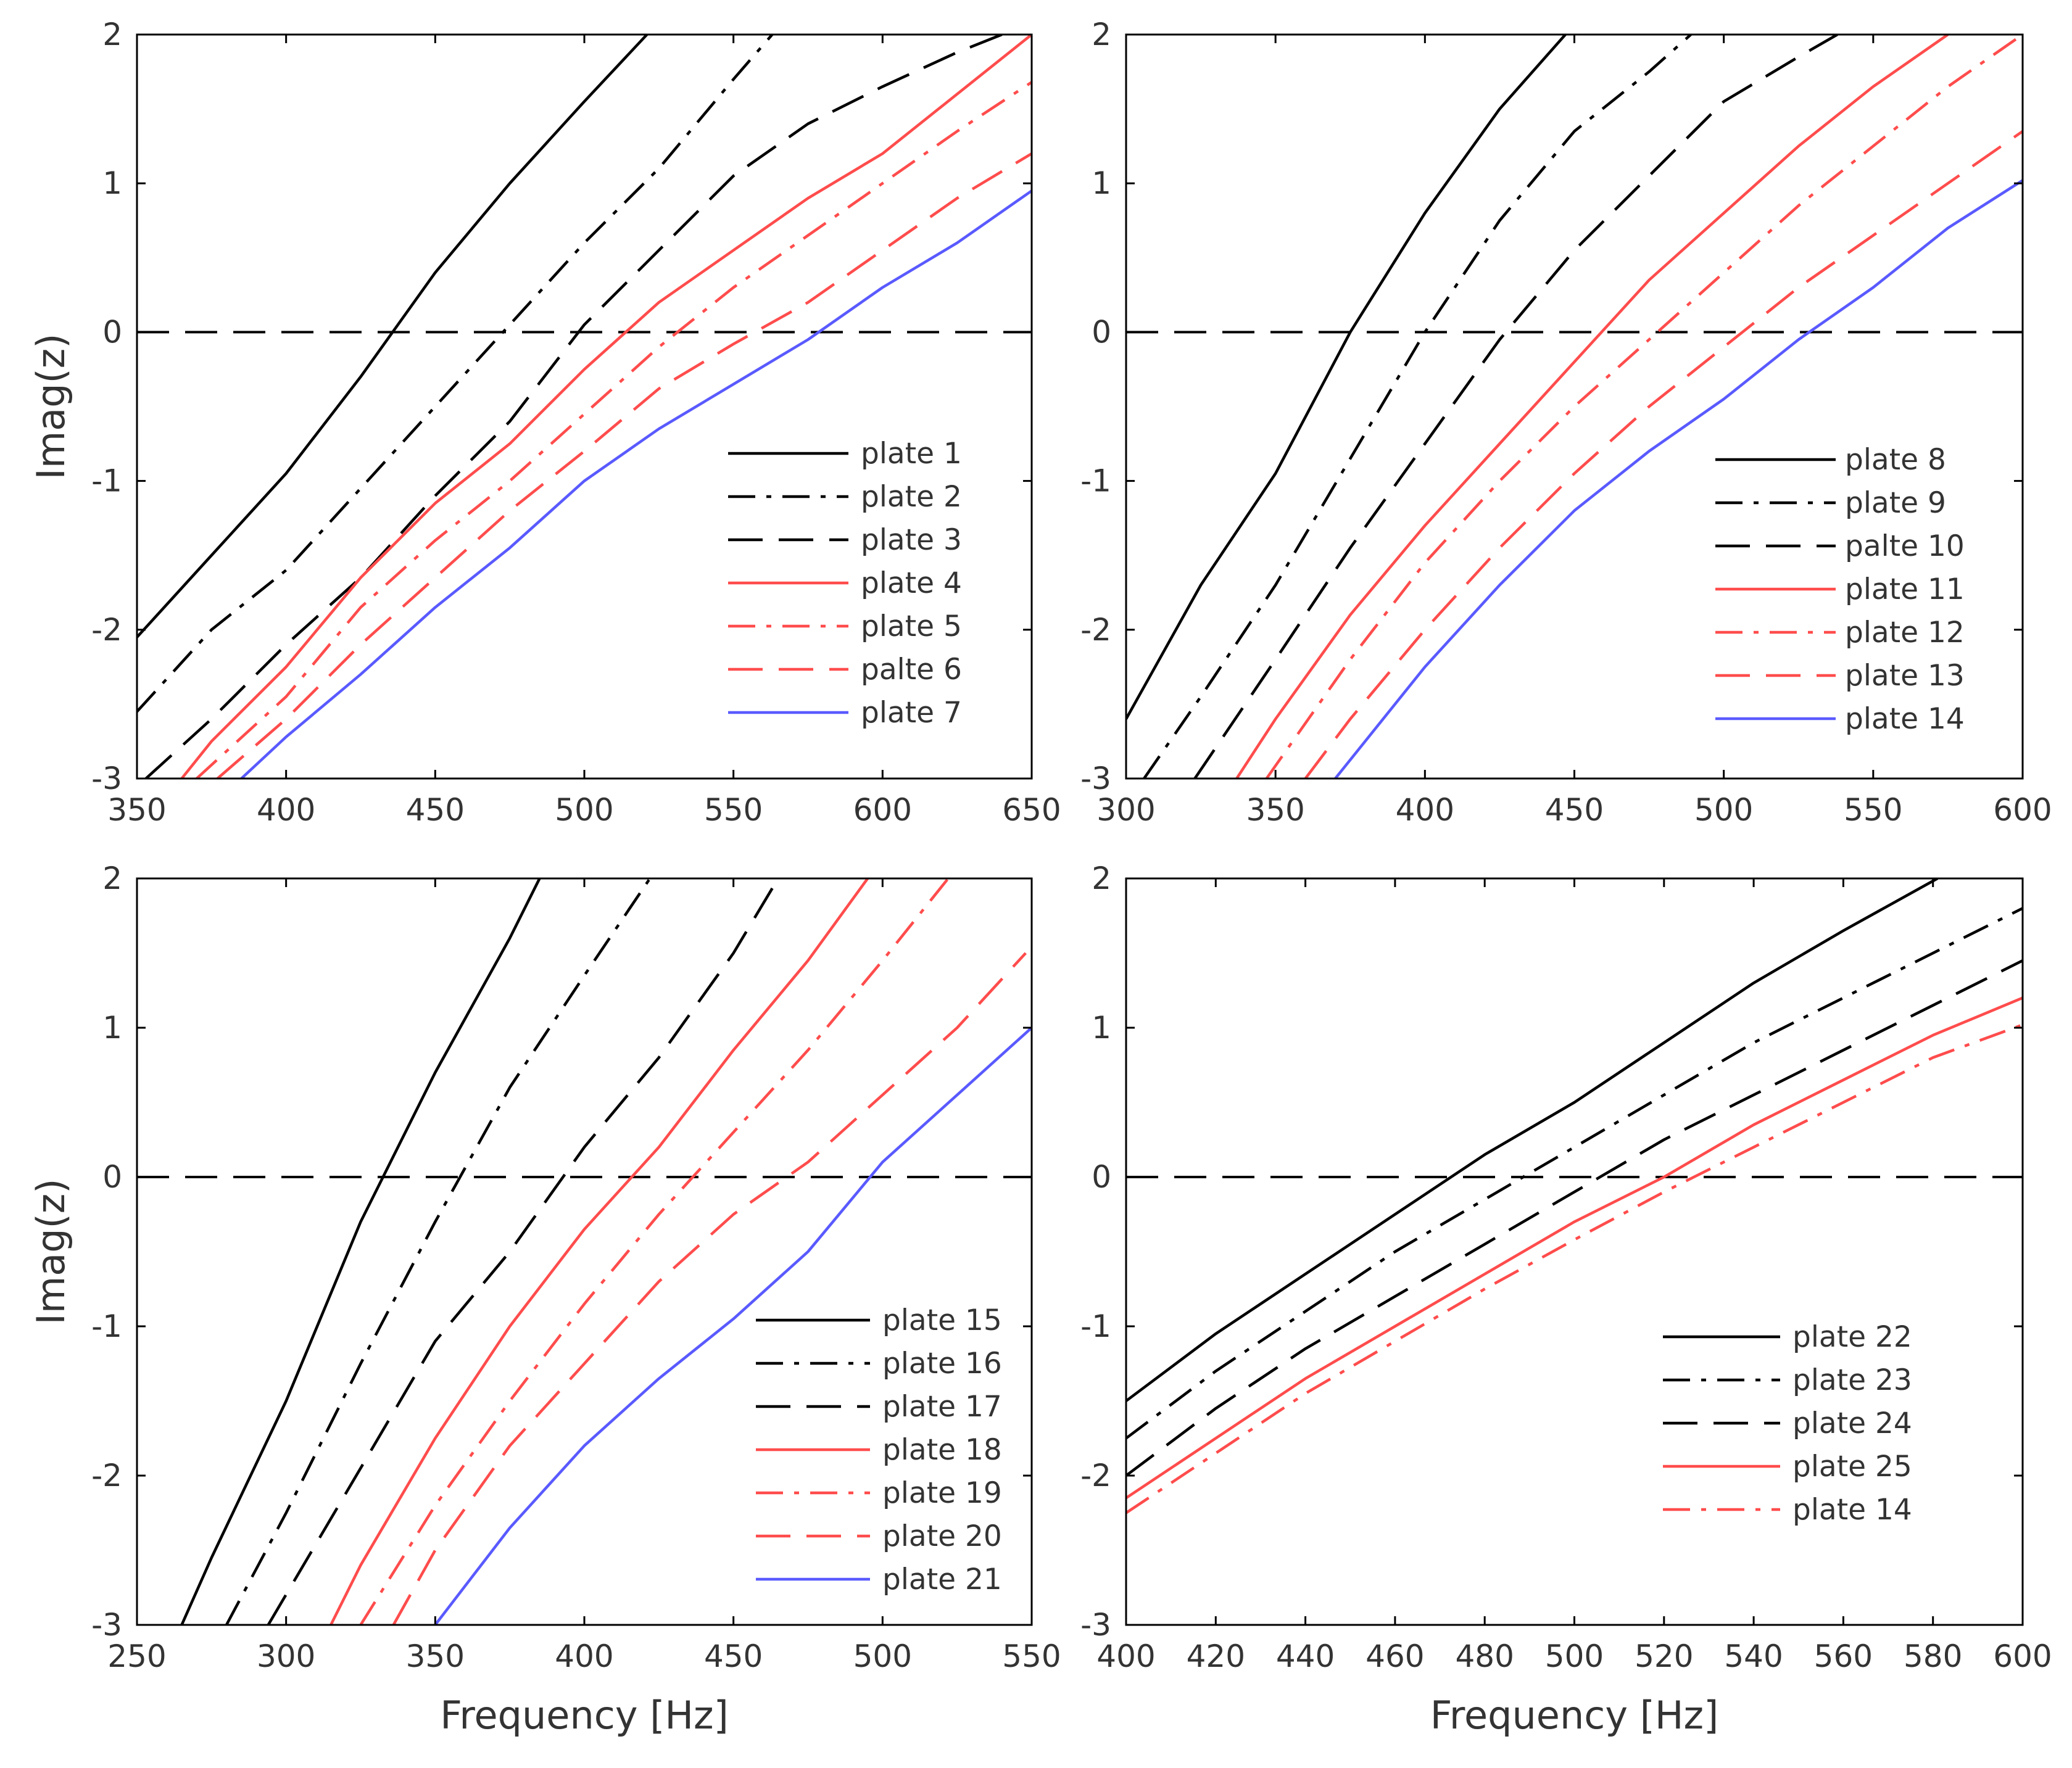  I want to click on legend-label: plate 11, so click(1905, 589).